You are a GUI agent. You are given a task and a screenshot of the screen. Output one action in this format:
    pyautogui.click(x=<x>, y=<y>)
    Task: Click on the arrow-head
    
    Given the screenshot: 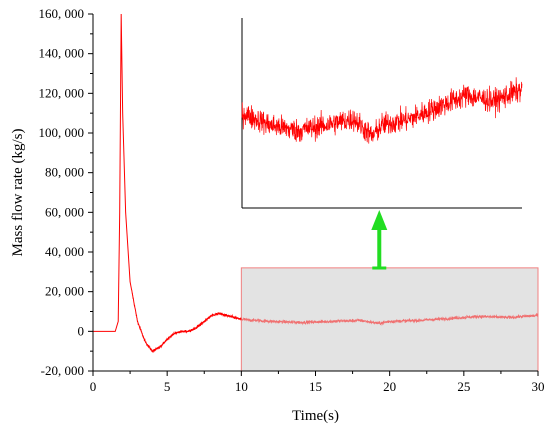 What is the action you would take?
    pyautogui.click(x=379, y=220)
    